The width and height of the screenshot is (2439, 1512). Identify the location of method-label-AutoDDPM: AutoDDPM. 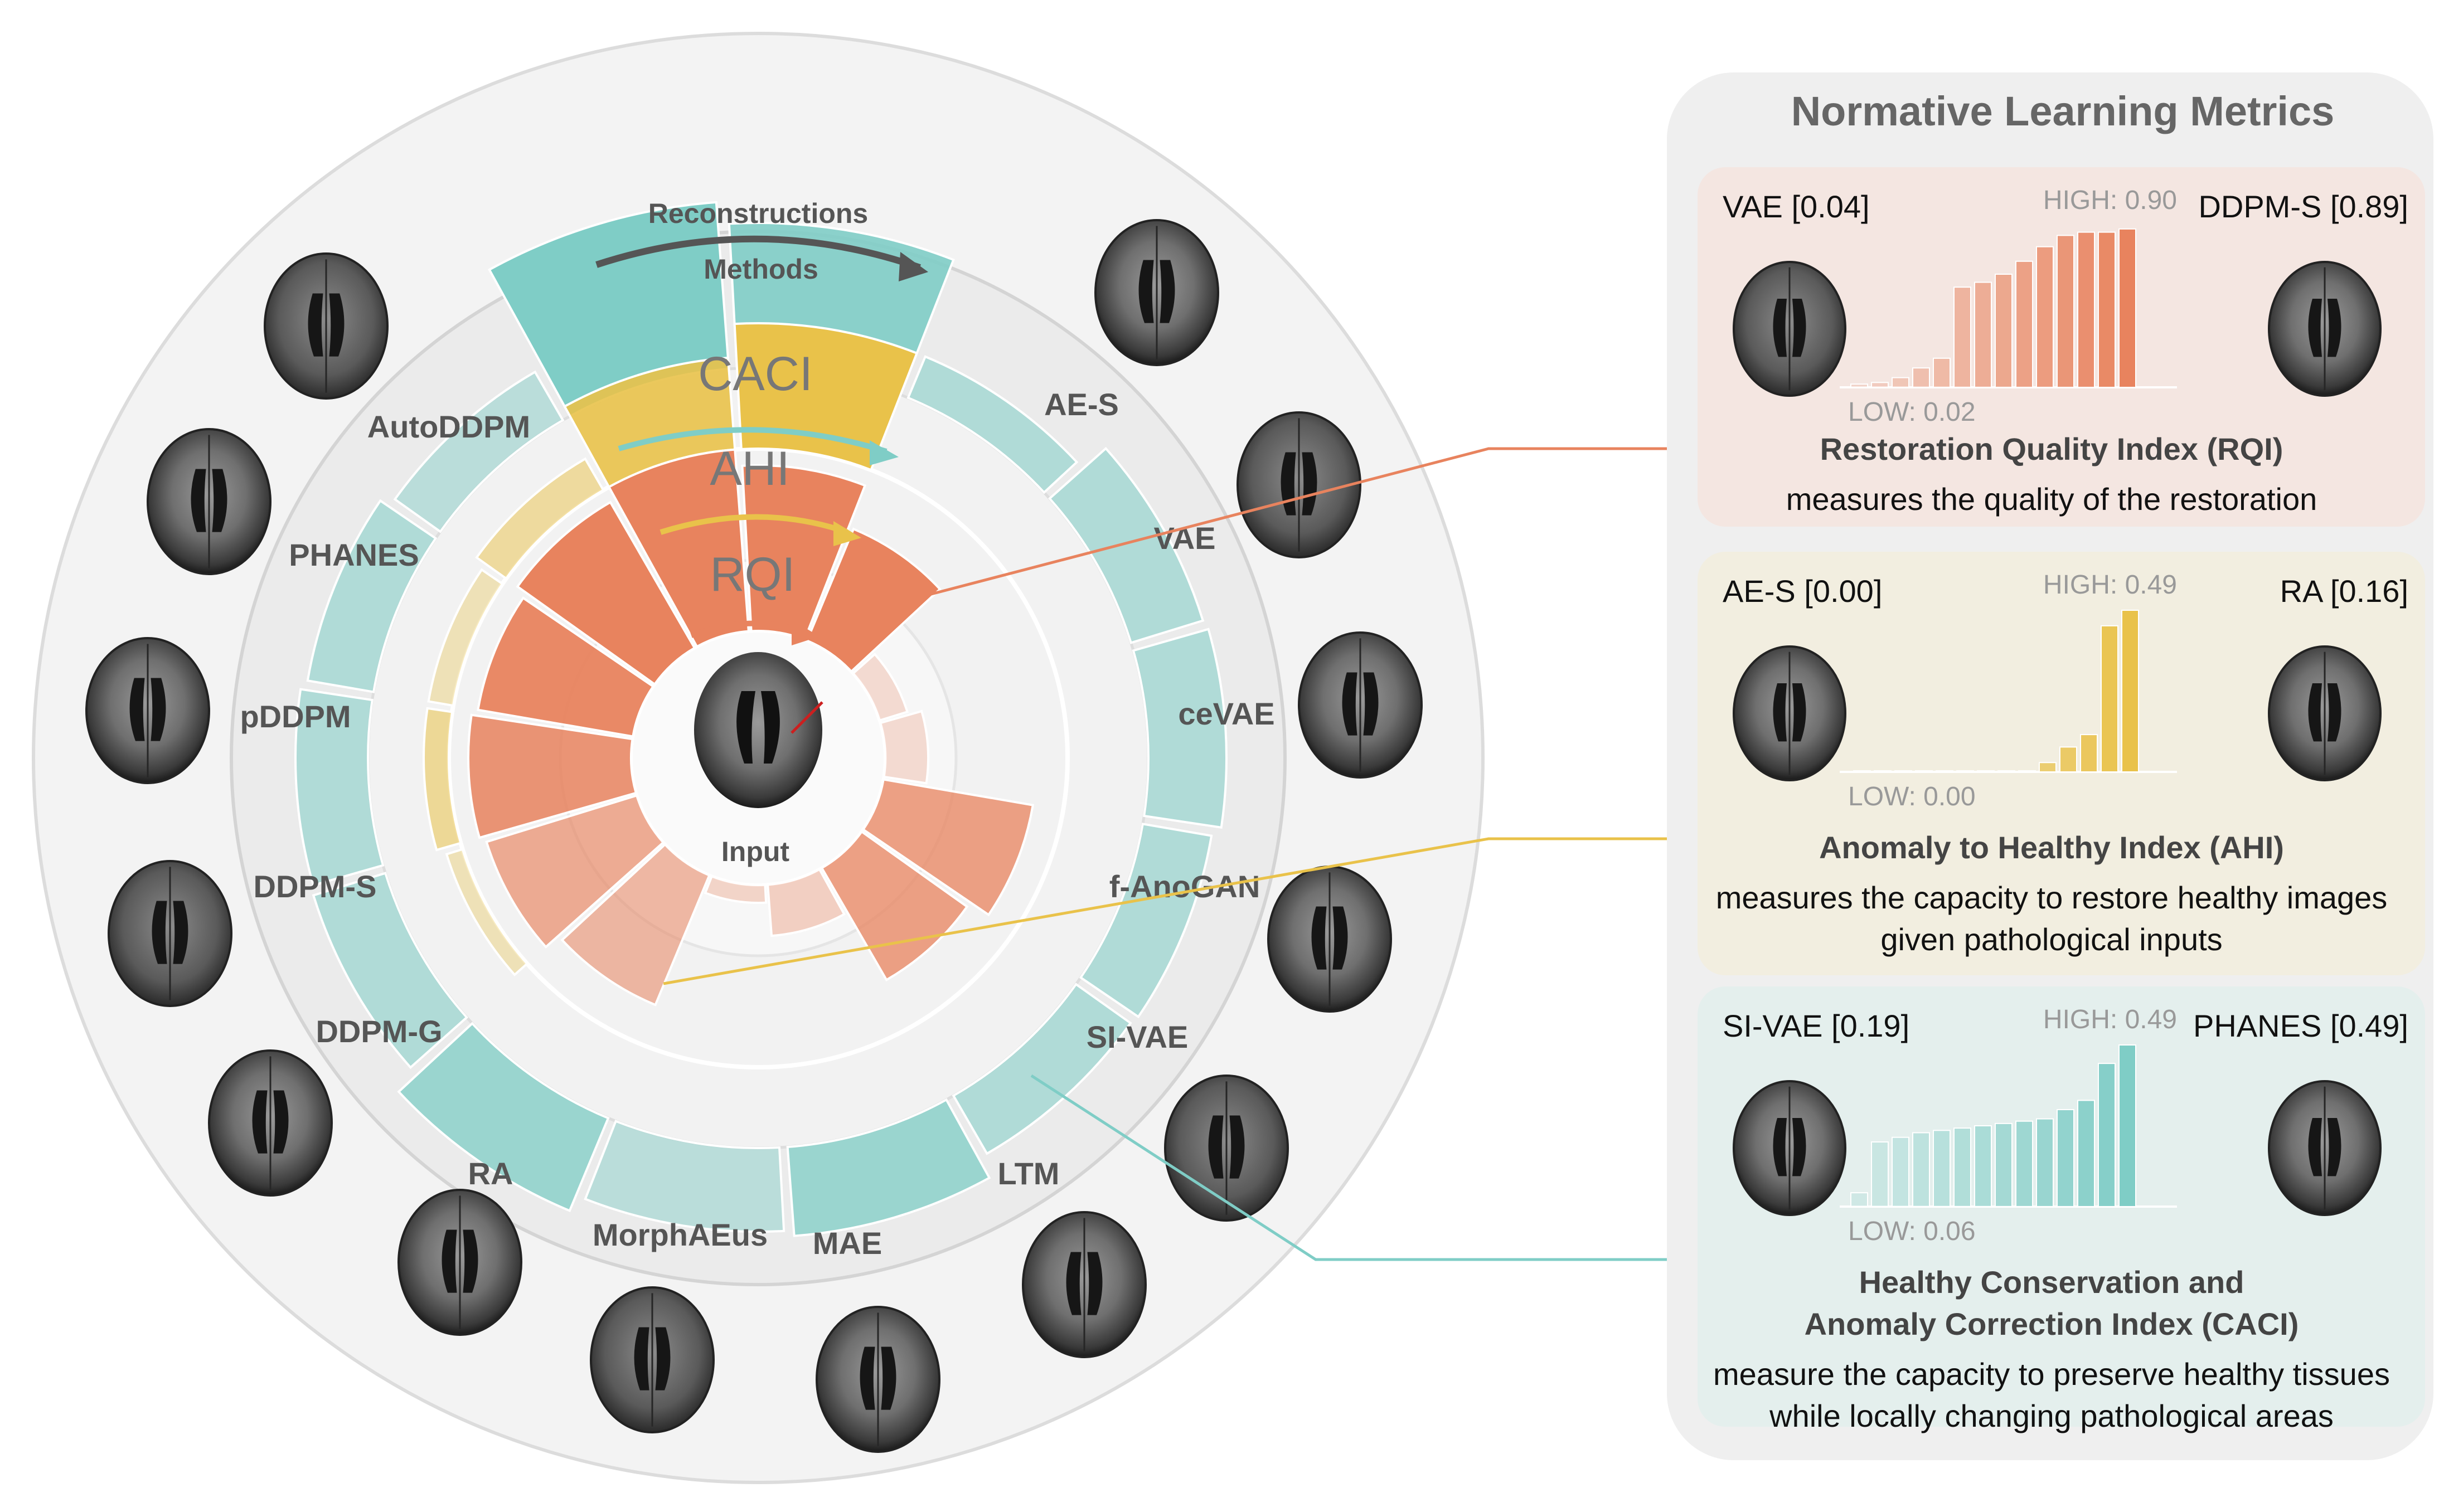
(448, 426).